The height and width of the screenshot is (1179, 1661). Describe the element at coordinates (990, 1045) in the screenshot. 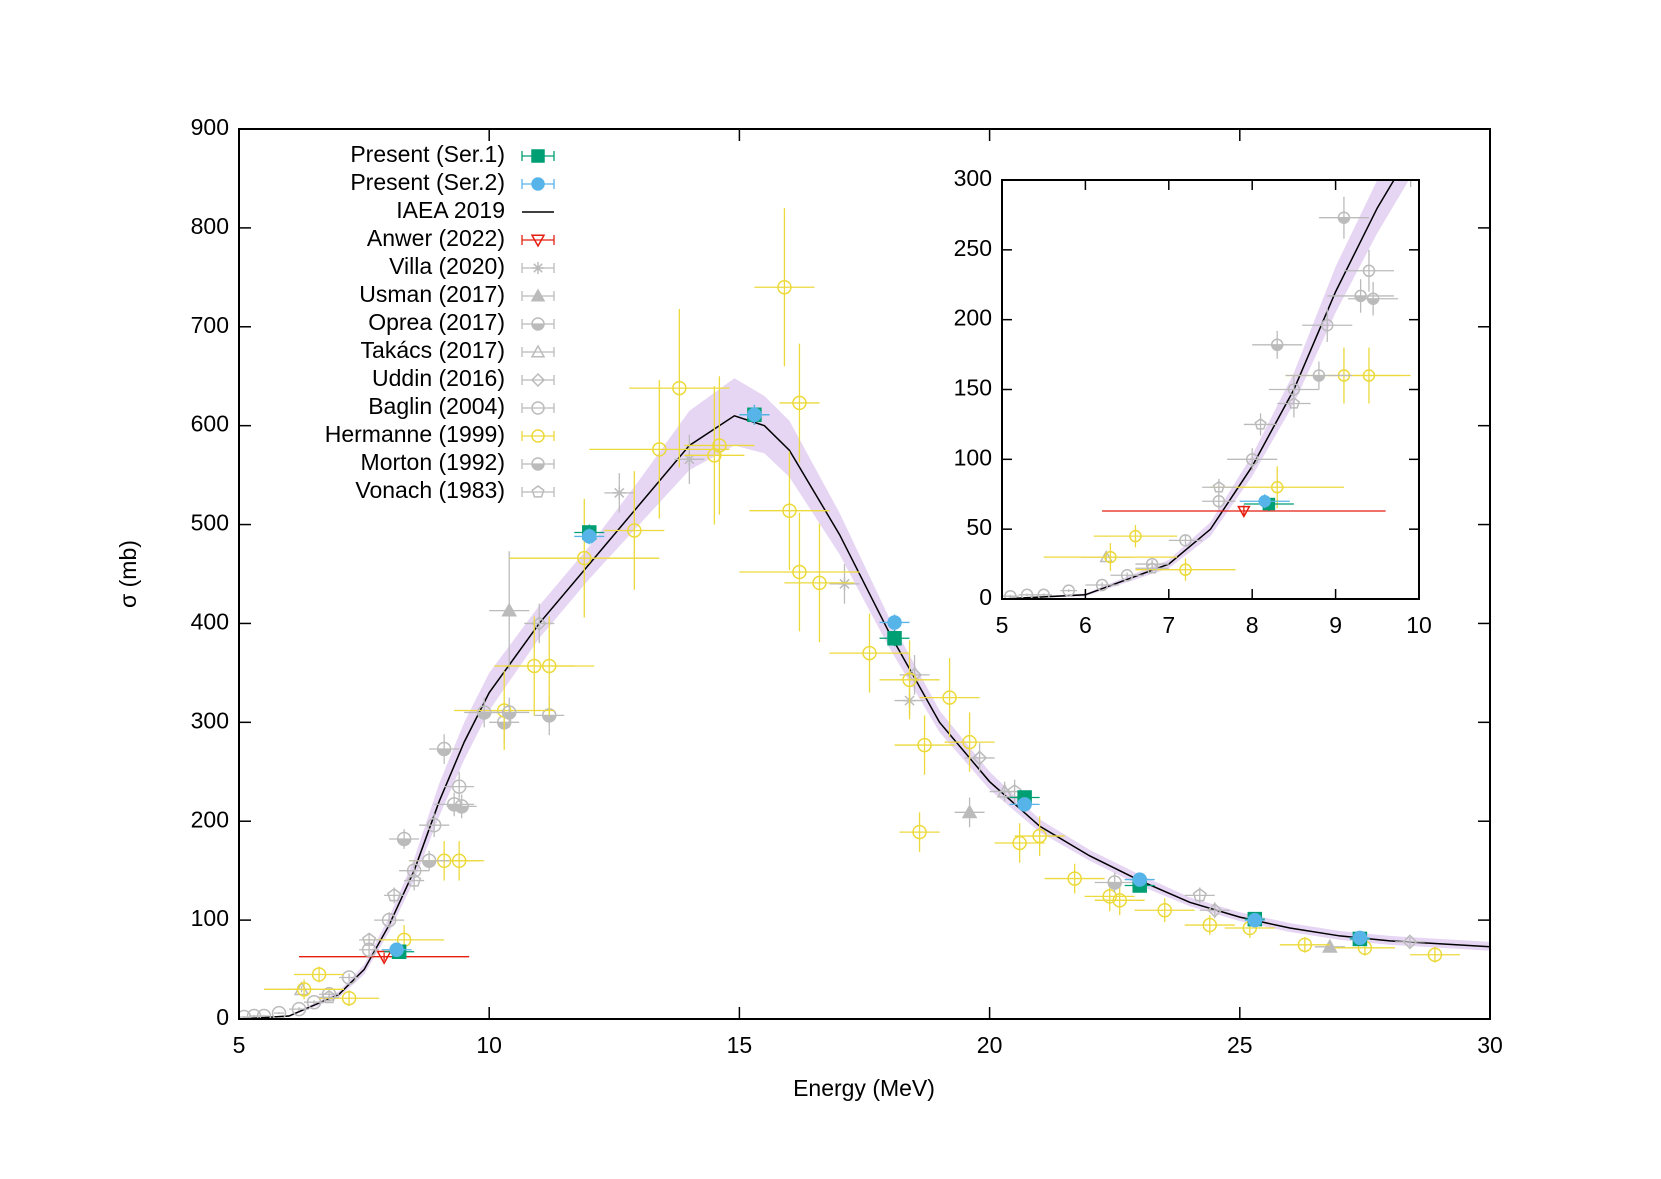

I see `x-tick-label: 20` at that location.